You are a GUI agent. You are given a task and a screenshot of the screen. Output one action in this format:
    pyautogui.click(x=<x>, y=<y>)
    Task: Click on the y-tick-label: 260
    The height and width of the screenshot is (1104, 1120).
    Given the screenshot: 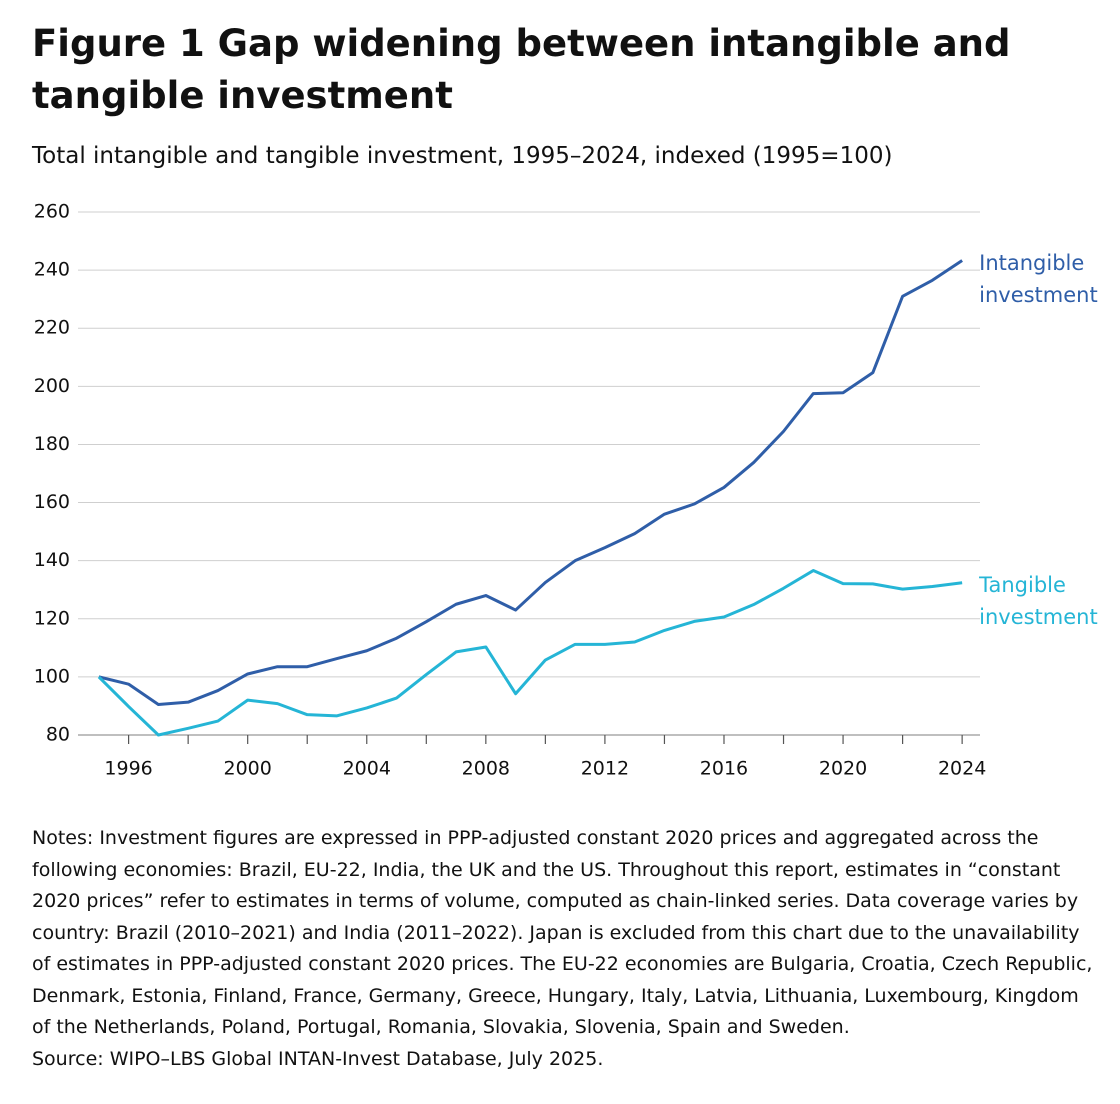 What is the action you would take?
    pyautogui.click(x=52, y=212)
    